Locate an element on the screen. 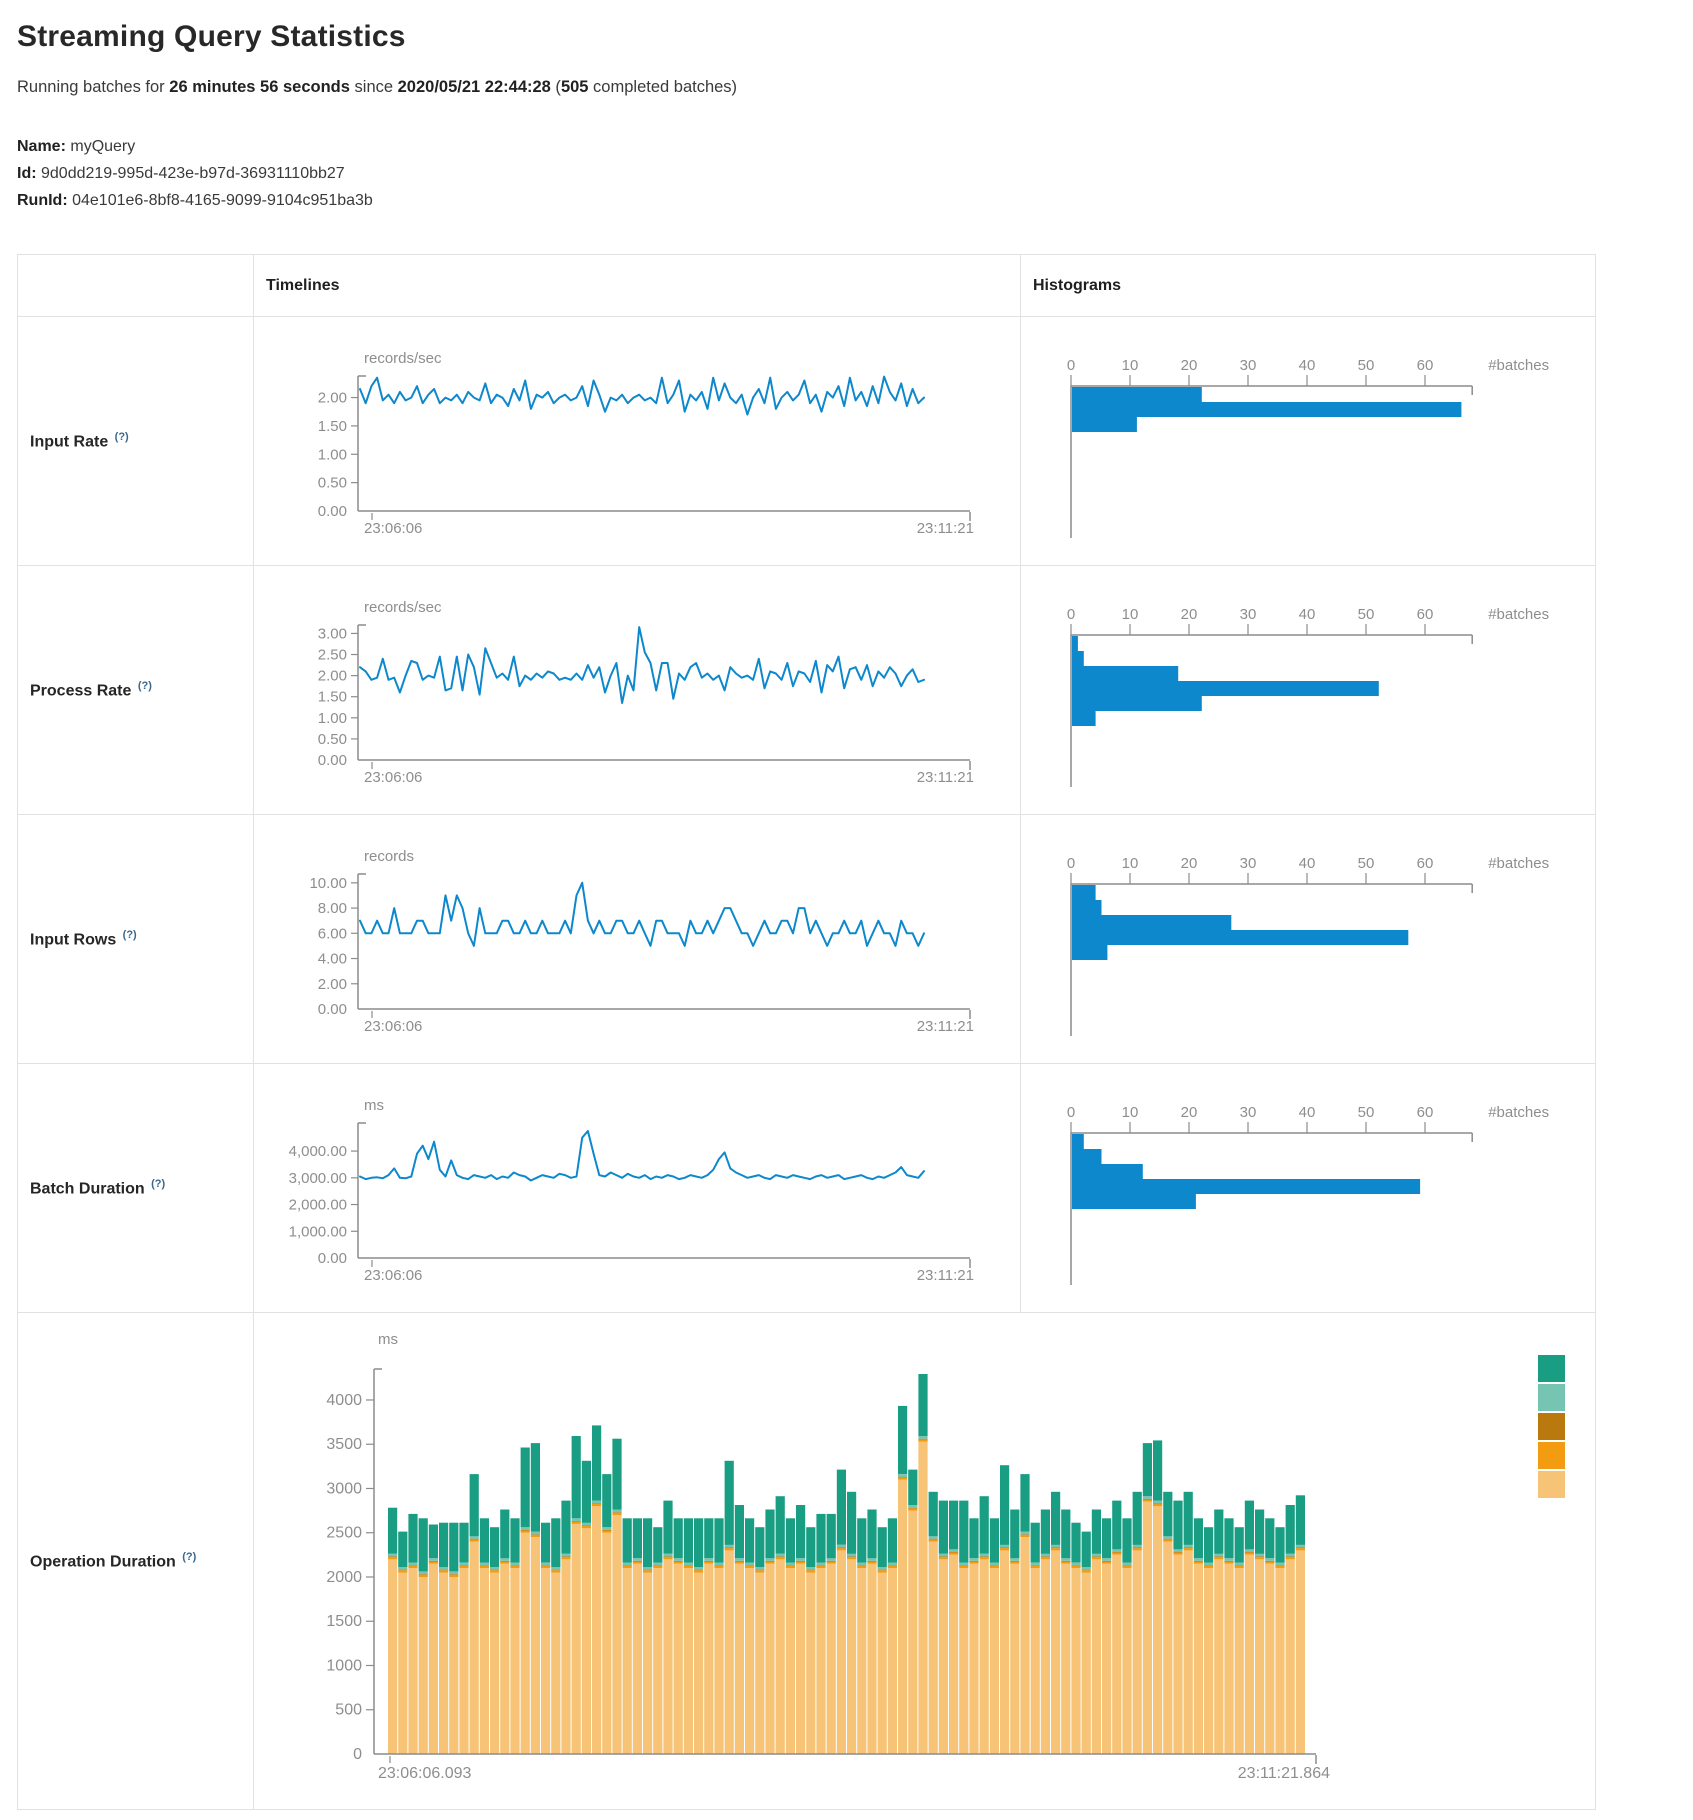 The image size is (1693, 1820). header-empty-cell is located at coordinates (135, 285).